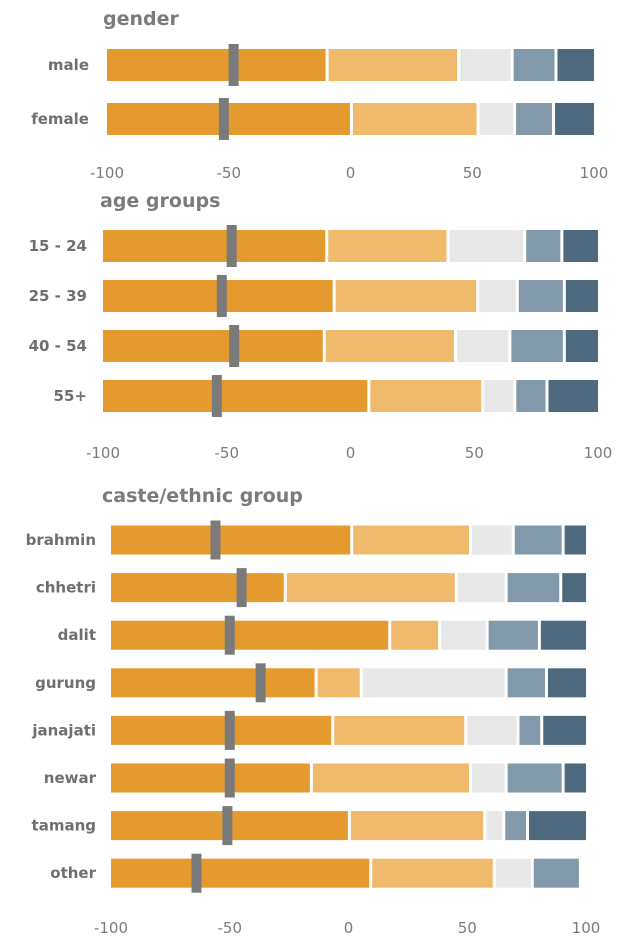  What do you see at coordinates (58, 346) in the screenshot?
I see `category-label: 40 - 54` at bounding box center [58, 346].